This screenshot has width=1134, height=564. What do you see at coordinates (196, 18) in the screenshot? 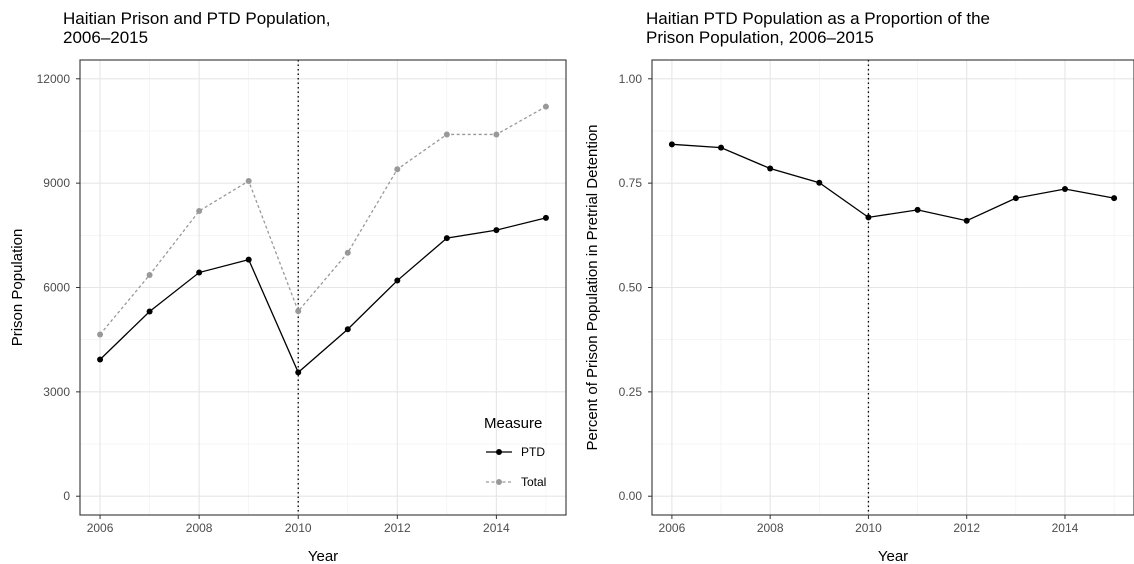
I see `chart-title: Haitian Prison and PTD Population,` at bounding box center [196, 18].